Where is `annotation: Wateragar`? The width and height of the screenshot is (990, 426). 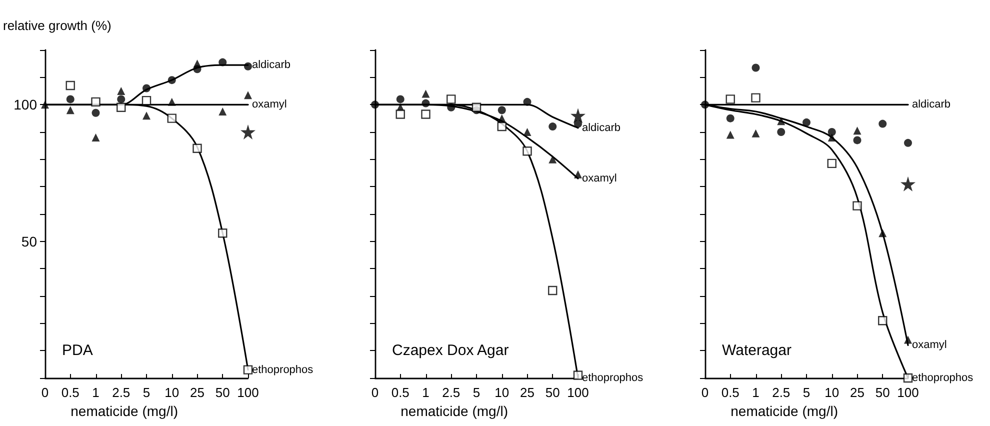
annotation: Wateragar is located at coordinates (757, 350).